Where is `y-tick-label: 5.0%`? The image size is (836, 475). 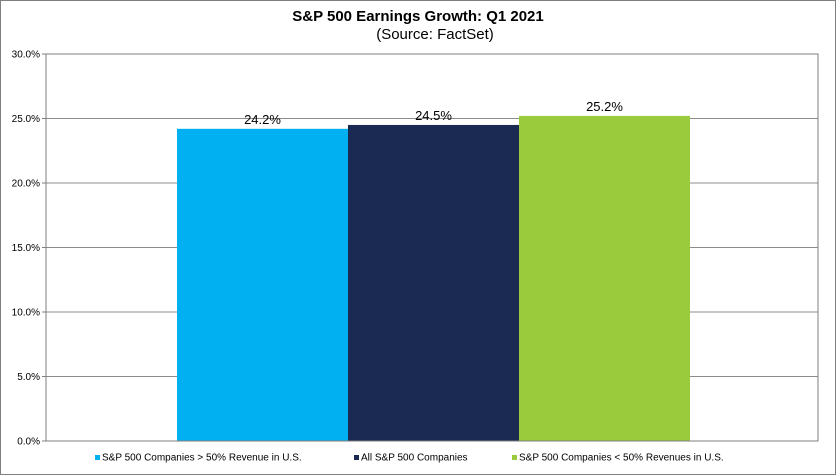 y-tick-label: 5.0% is located at coordinates (28, 377).